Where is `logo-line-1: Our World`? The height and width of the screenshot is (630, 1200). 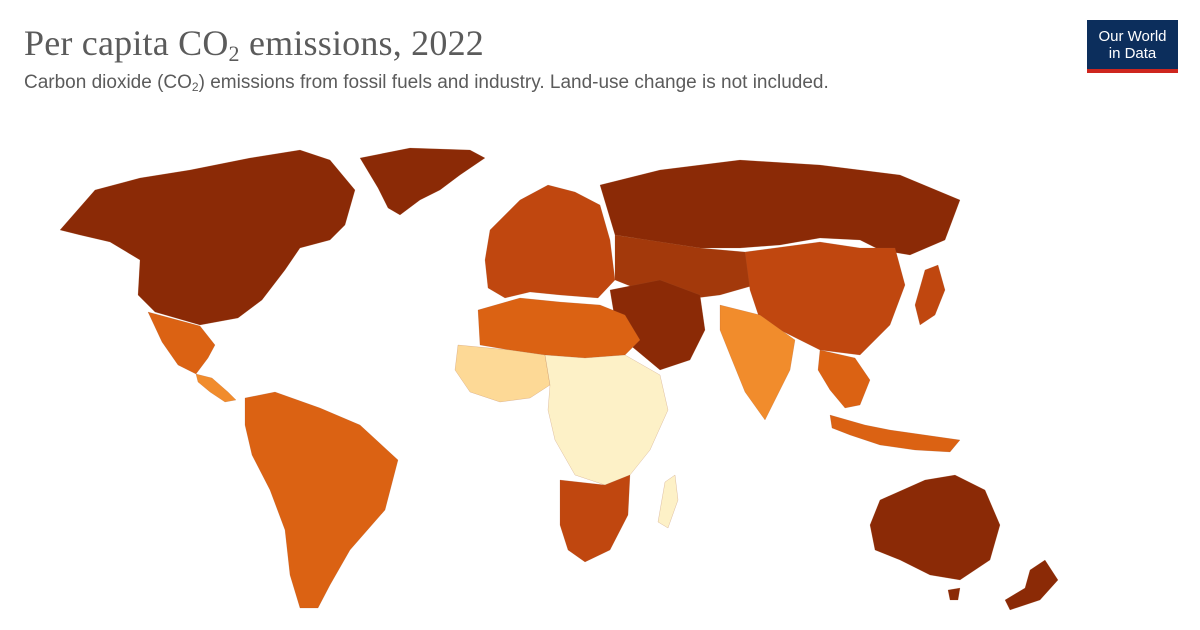 logo-line-1: Our World is located at coordinates (1132, 36).